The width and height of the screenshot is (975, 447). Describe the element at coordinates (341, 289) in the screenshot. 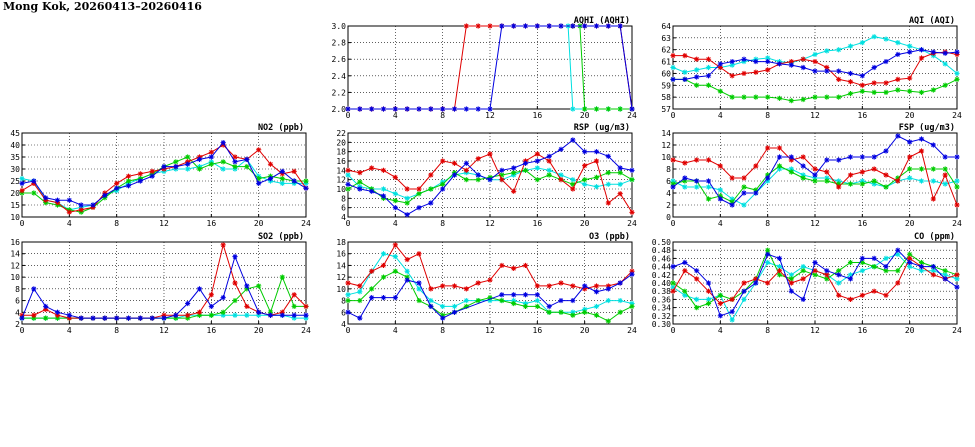

I see `y-tick-label: 10` at that location.